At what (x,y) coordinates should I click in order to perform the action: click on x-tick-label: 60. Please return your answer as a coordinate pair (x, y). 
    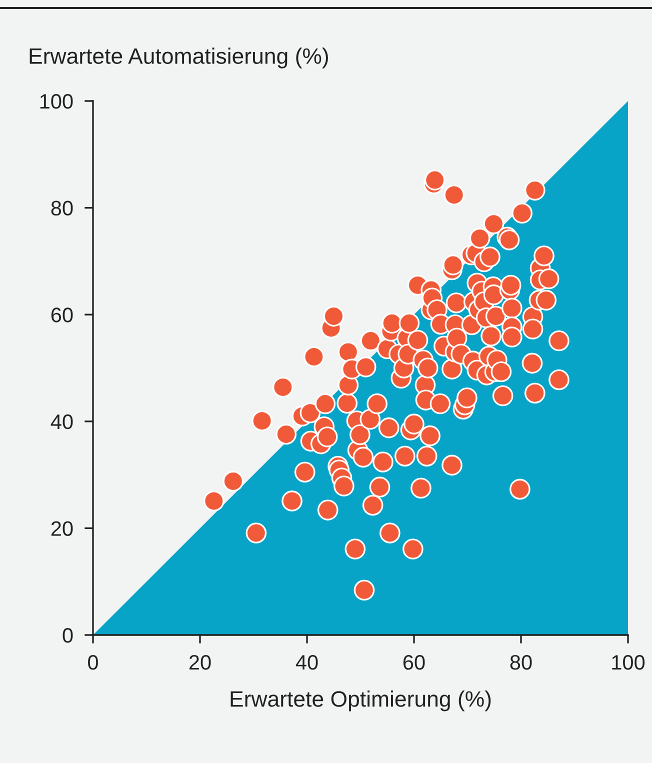
    Looking at the image, I should click on (414, 662).